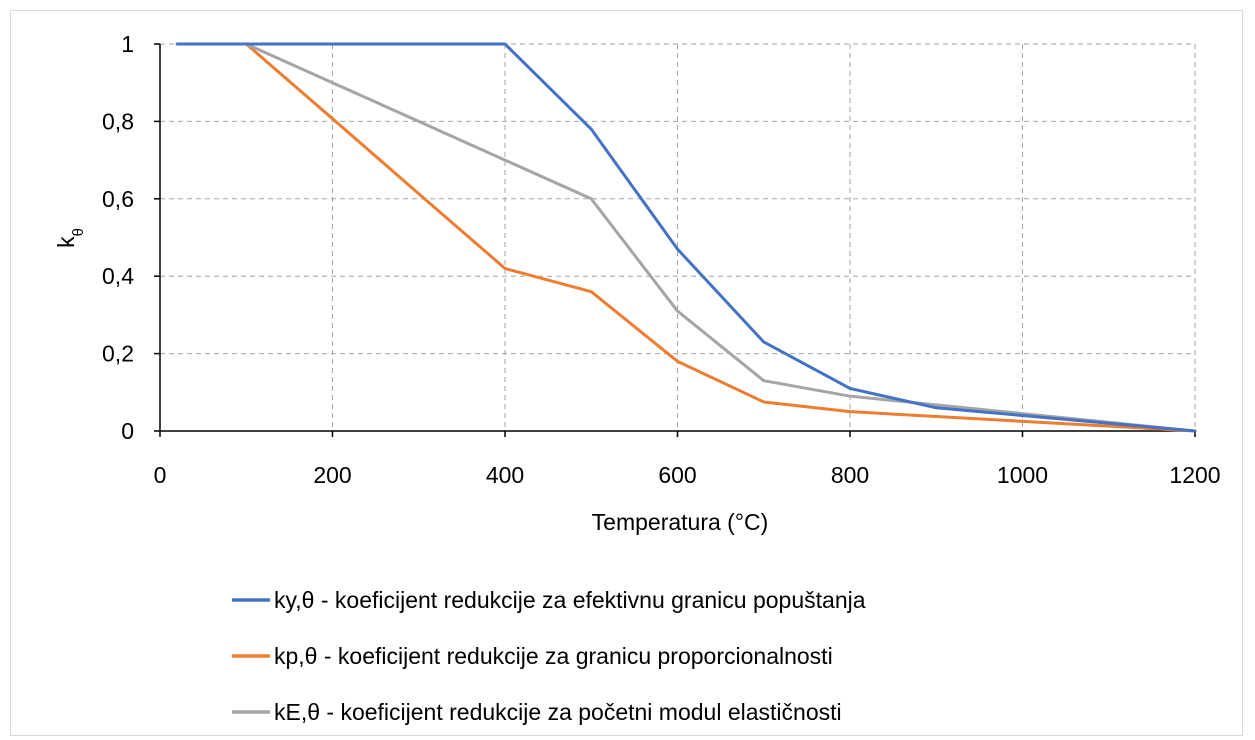 The height and width of the screenshot is (740, 1255). I want to click on y-axis-title: kθ, so click(70, 238).